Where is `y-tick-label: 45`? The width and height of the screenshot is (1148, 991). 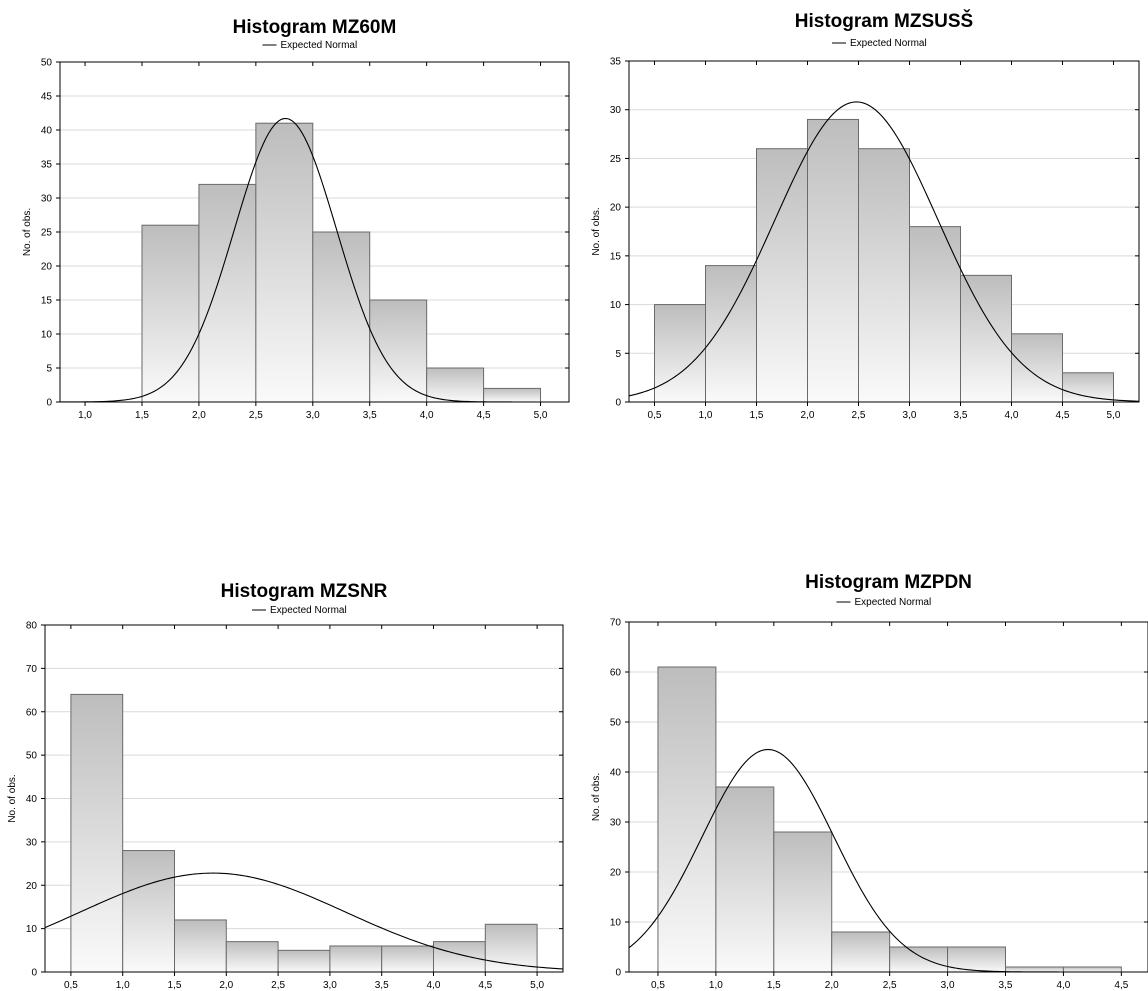 y-tick-label: 45 is located at coordinates (47, 97).